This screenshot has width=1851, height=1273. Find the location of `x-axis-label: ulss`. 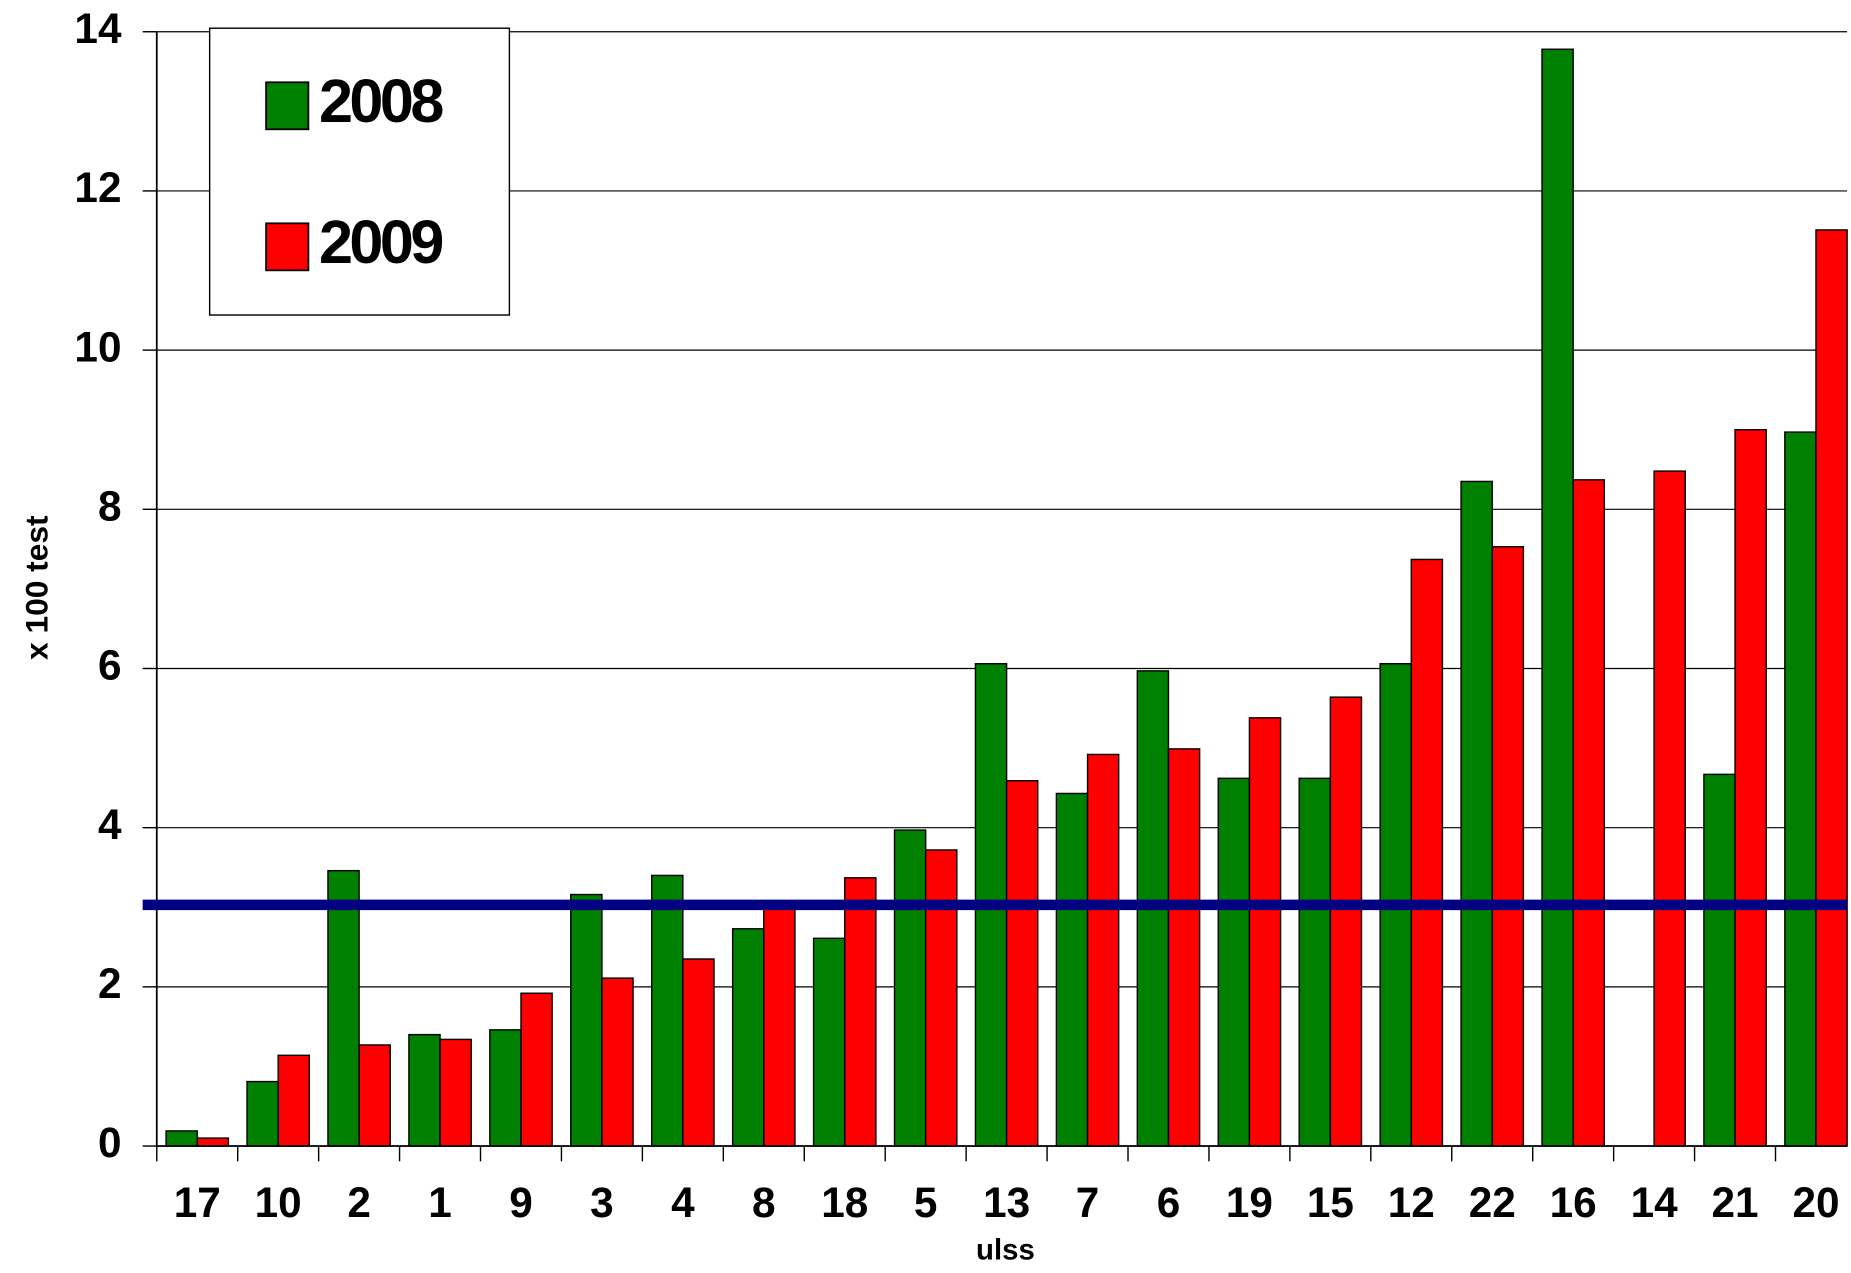

x-axis-label: ulss is located at coordinates (1005, 1250).